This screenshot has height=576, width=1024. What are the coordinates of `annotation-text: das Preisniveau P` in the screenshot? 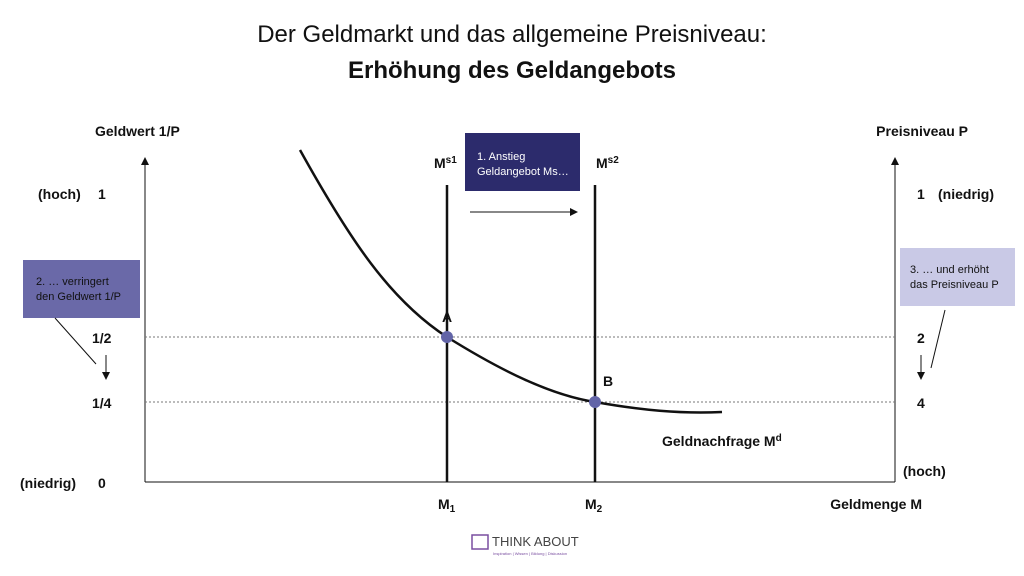 It's located at (954, 285).